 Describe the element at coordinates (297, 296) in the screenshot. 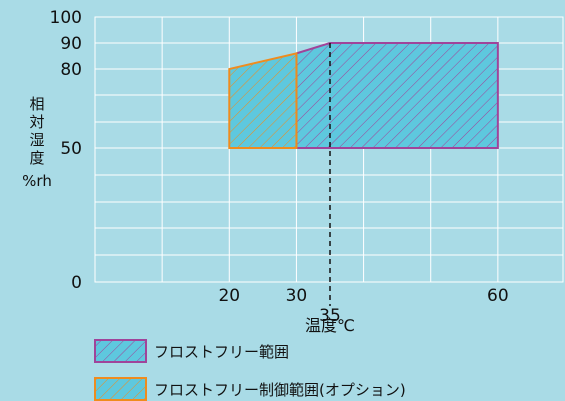

I see `x-tick-label: 30` at that location.